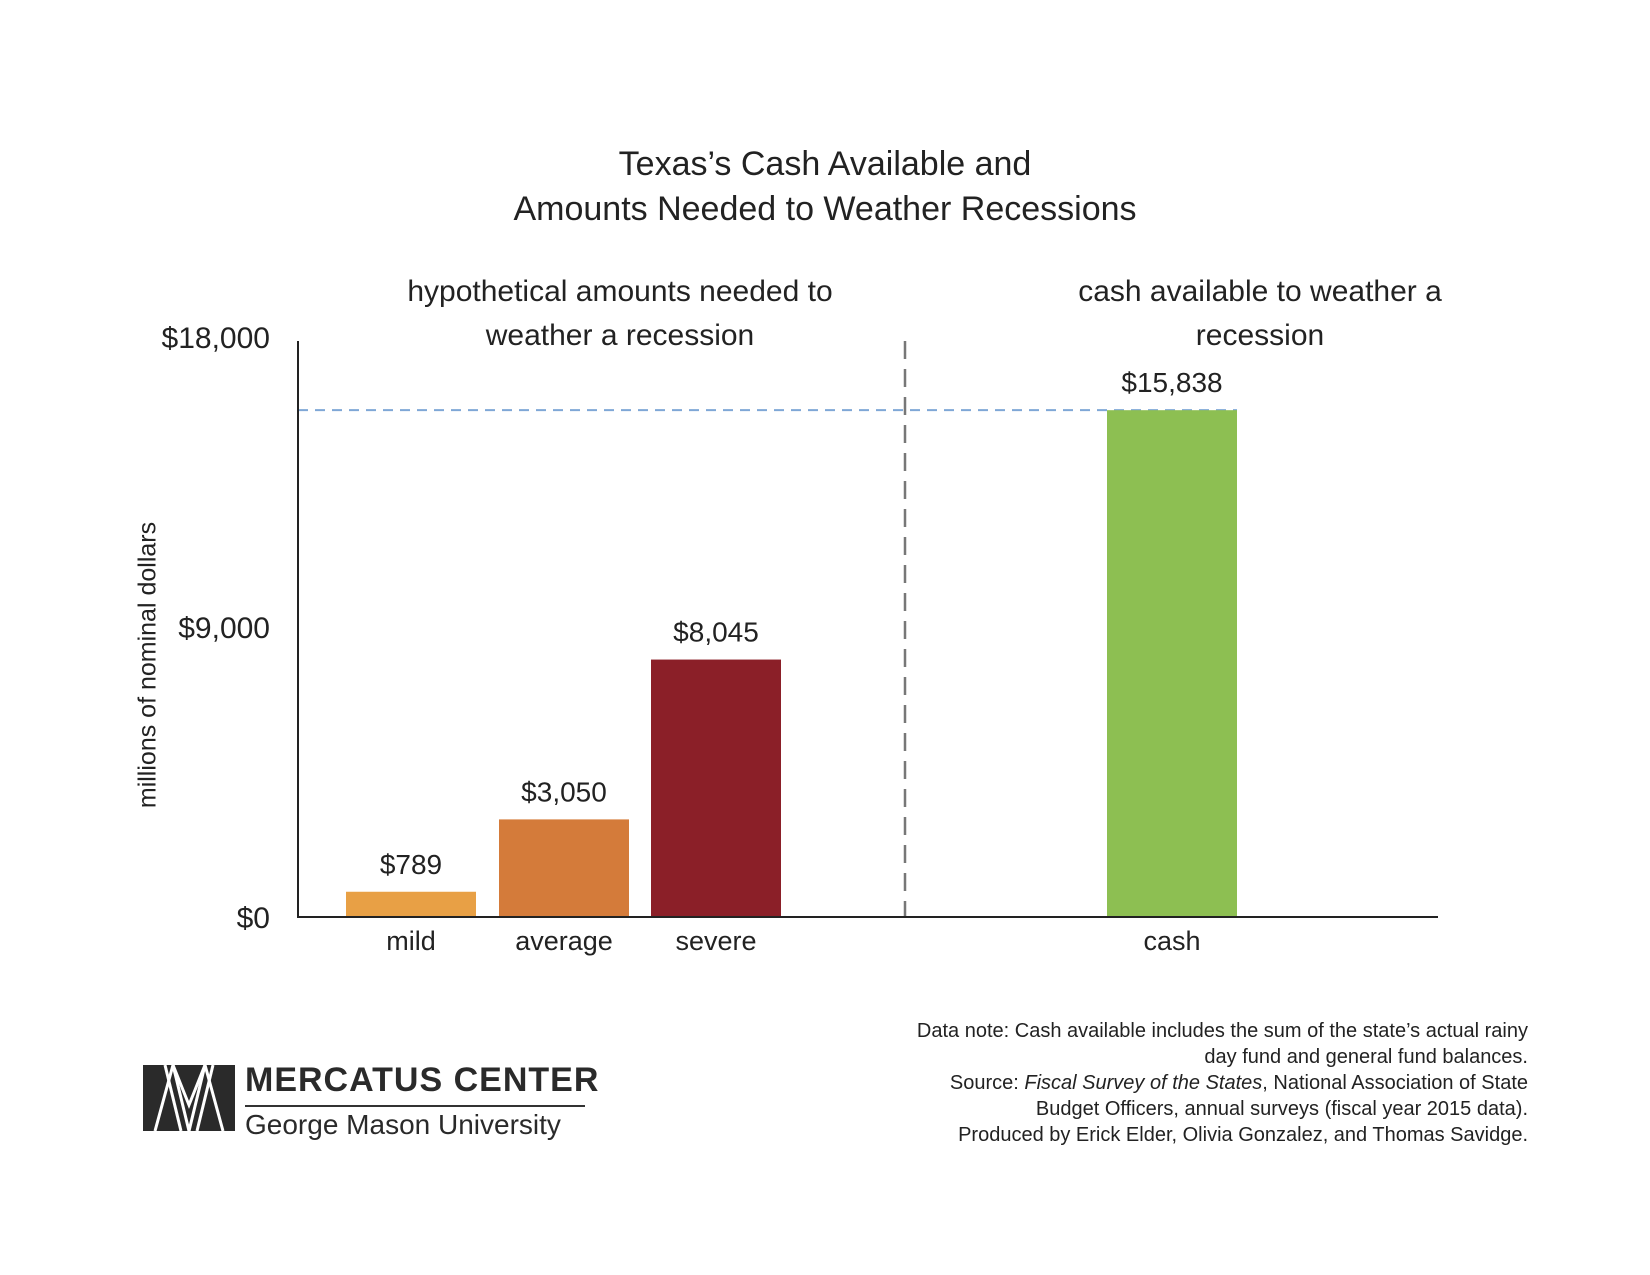 This screenshot has height=1275, width=1650. I want to click on section-label-cash-line-1: cash available to weather a, so click(1260, 291).